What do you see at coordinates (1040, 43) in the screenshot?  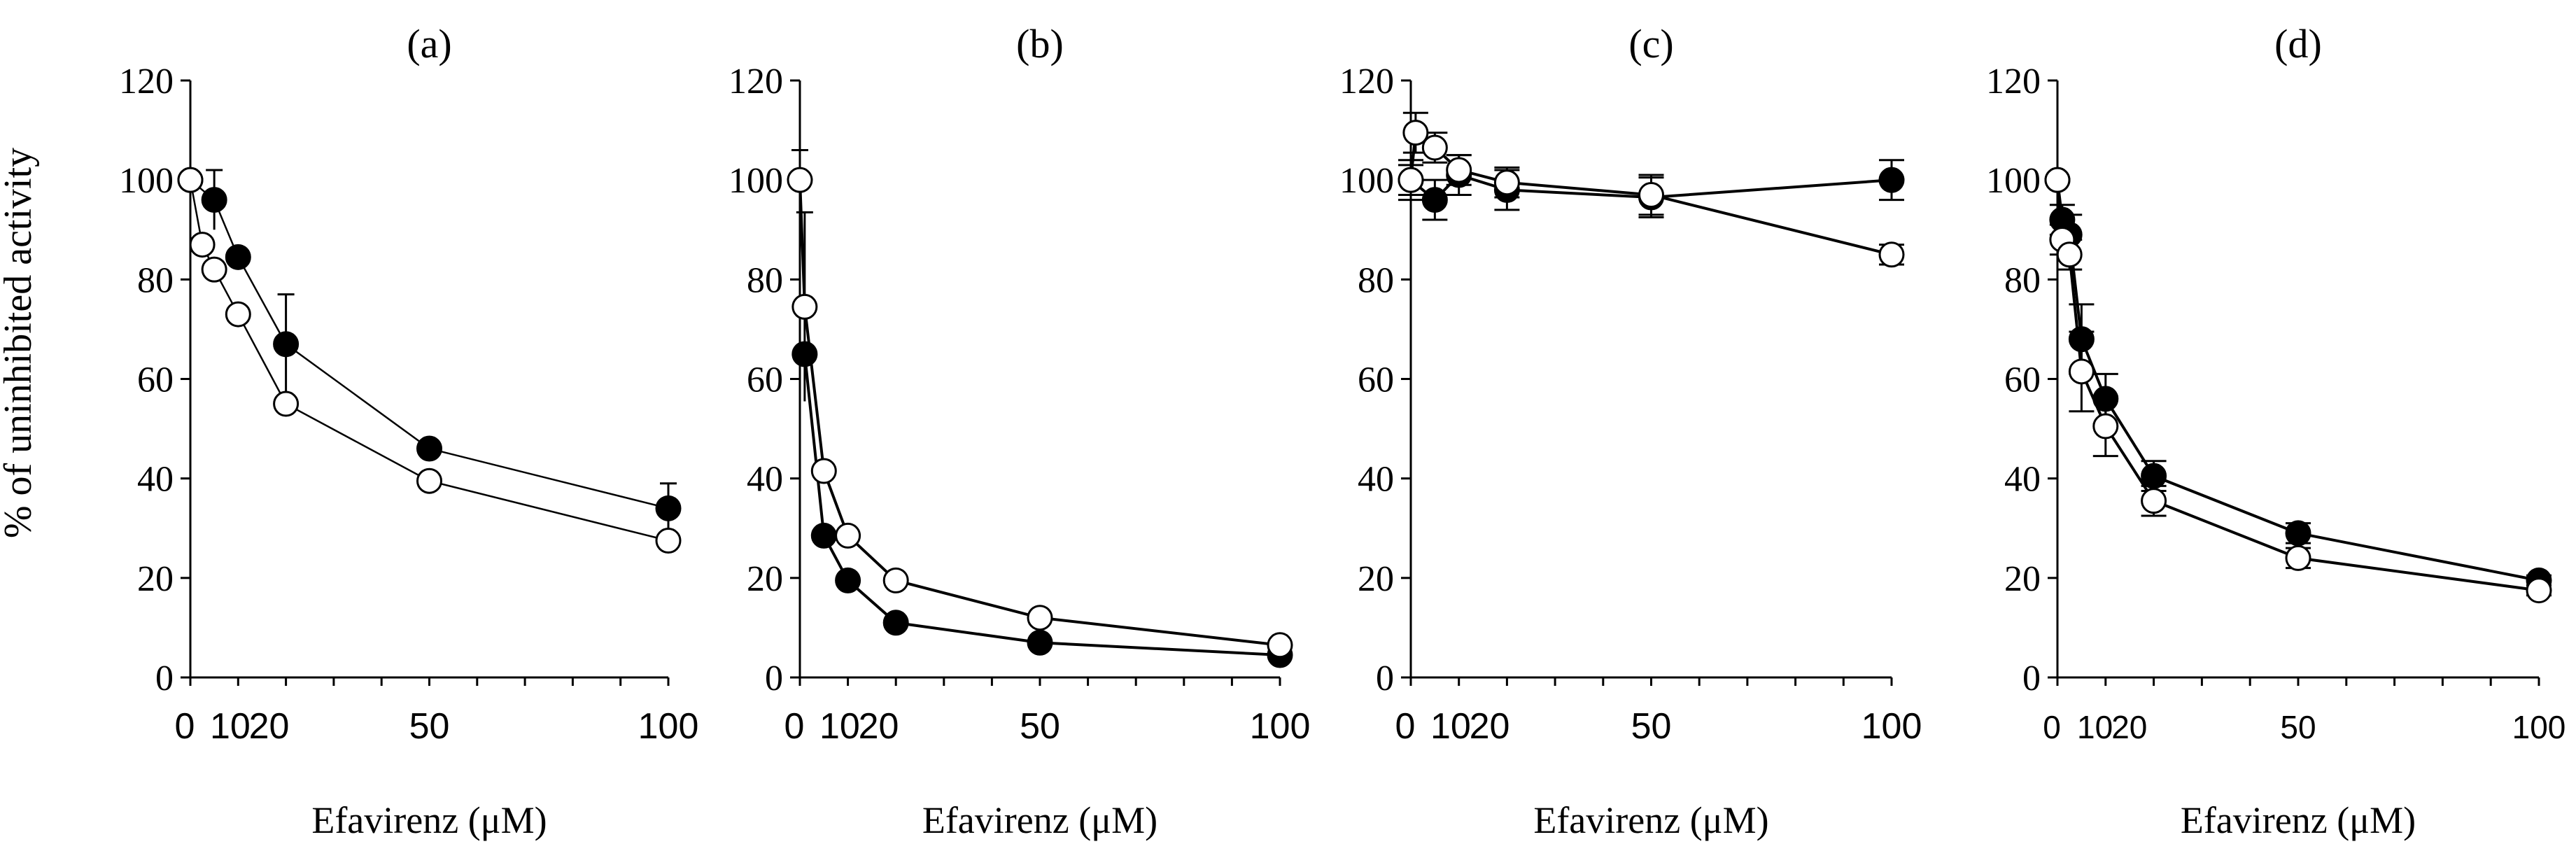 I see `chart-title: (b)` at bounding box center [1040, 43].